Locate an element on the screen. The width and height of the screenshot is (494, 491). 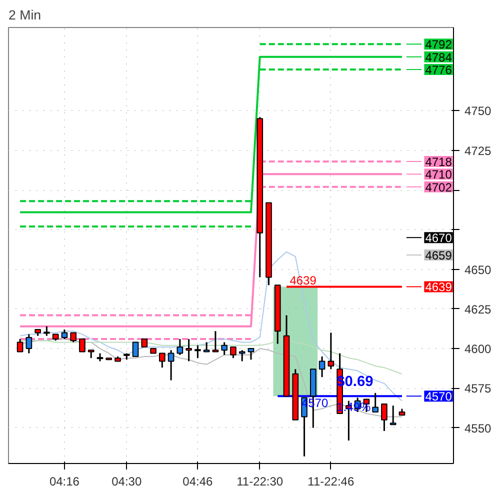
ref-line-label: 4776 is located at coordinates (438, 70).